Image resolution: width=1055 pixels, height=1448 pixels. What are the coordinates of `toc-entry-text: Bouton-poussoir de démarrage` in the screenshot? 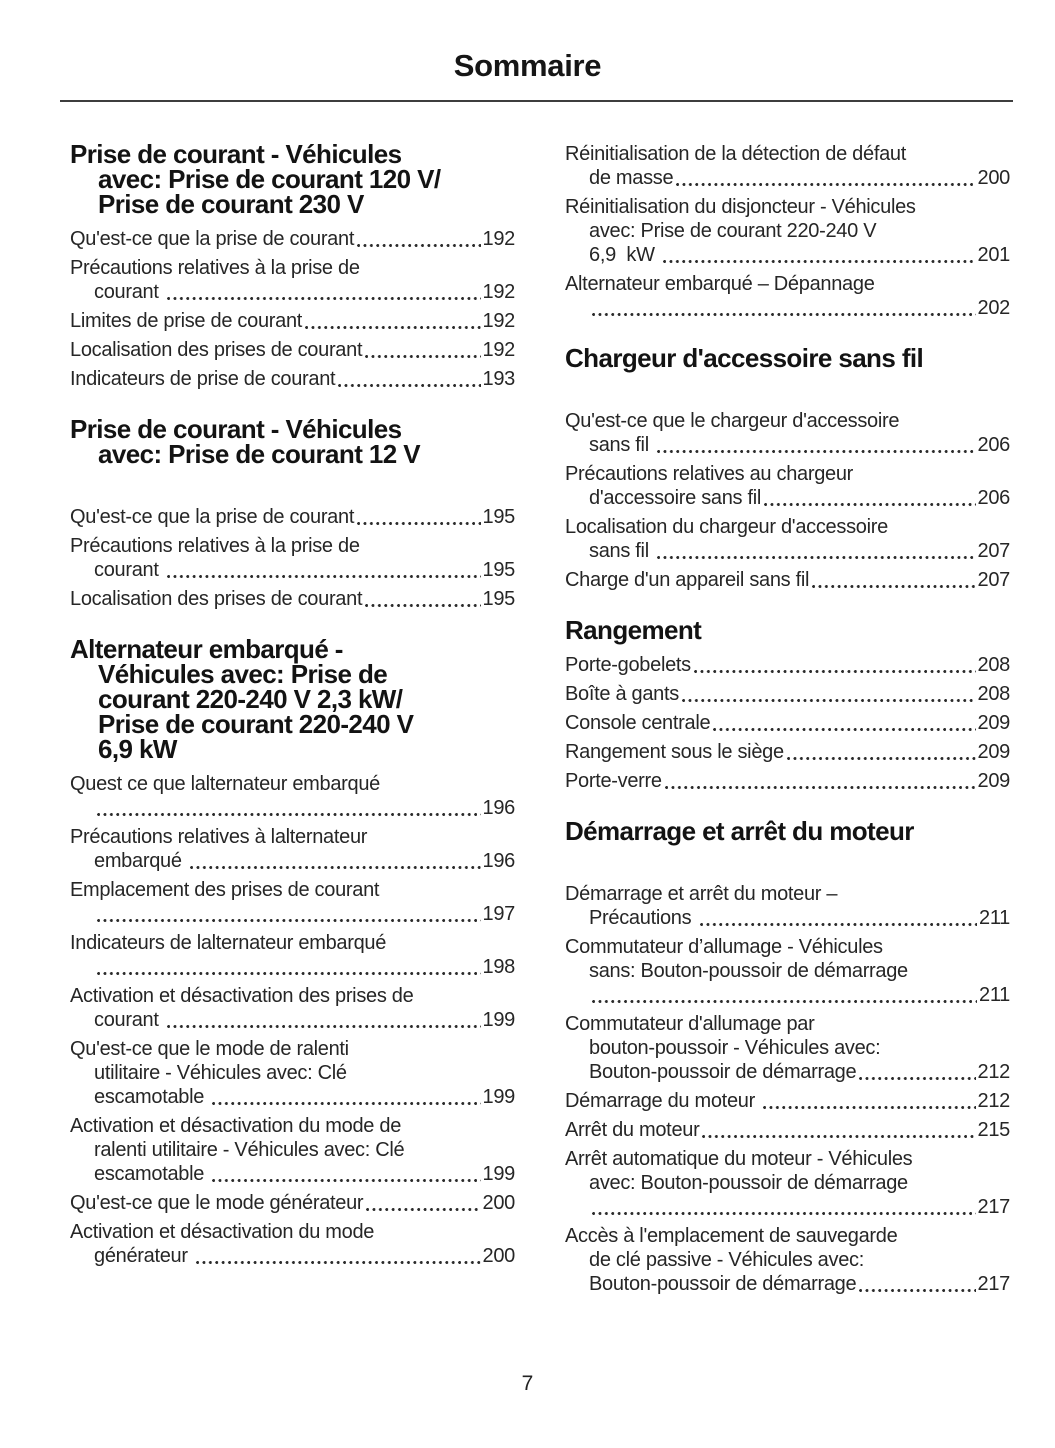 It's located at (723, 1284).